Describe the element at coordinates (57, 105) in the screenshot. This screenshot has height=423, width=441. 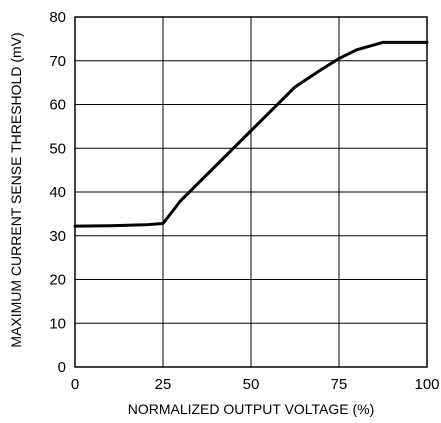
I see `y-tick-label: 60` at that location.